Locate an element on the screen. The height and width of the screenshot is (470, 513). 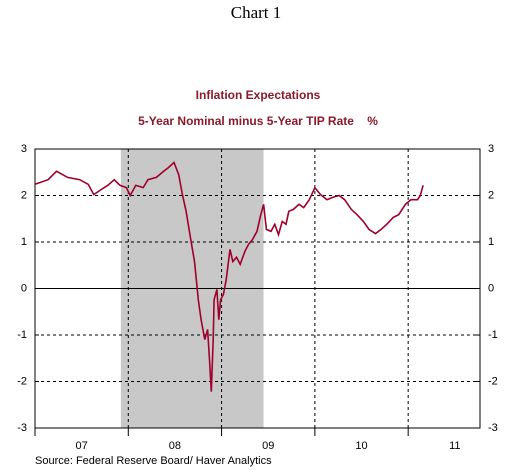
y-tick-label: 1 is located at coordinates (24, 242).